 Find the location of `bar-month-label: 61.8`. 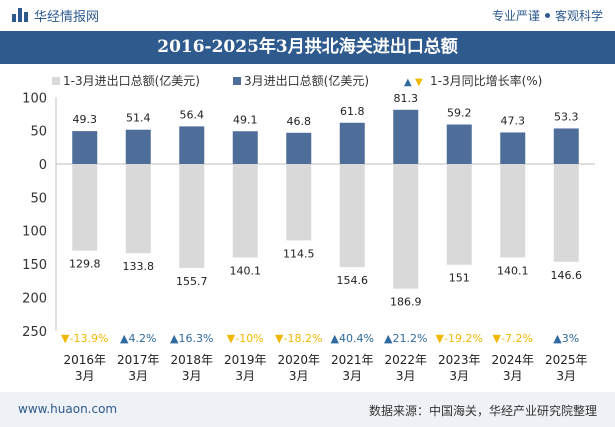

bar-month-label: 61.8 is located at coordinates (352, 111).